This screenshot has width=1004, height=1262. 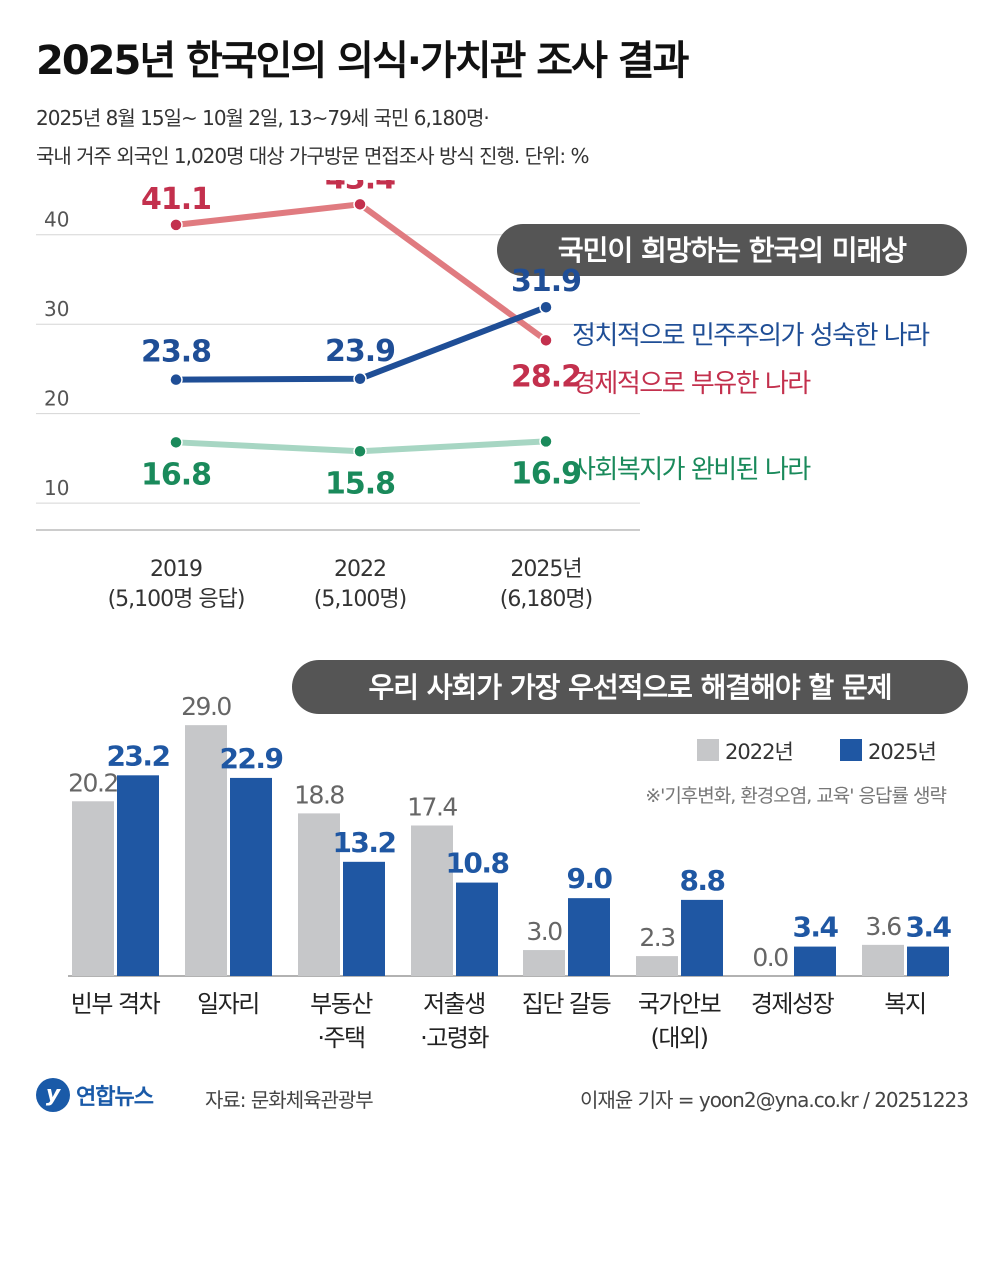 What do you see at coordinates (546, 599) in the screenshot?
I see `x-tick-sublabel: (6,180명)` at bounding box center [546, 599].